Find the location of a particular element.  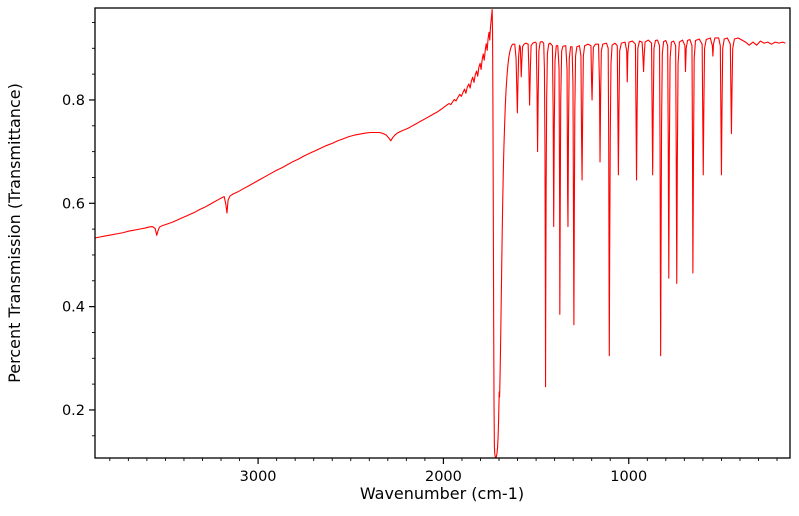

y-tick-label: 0.6 is located at coordinates (73, 204).